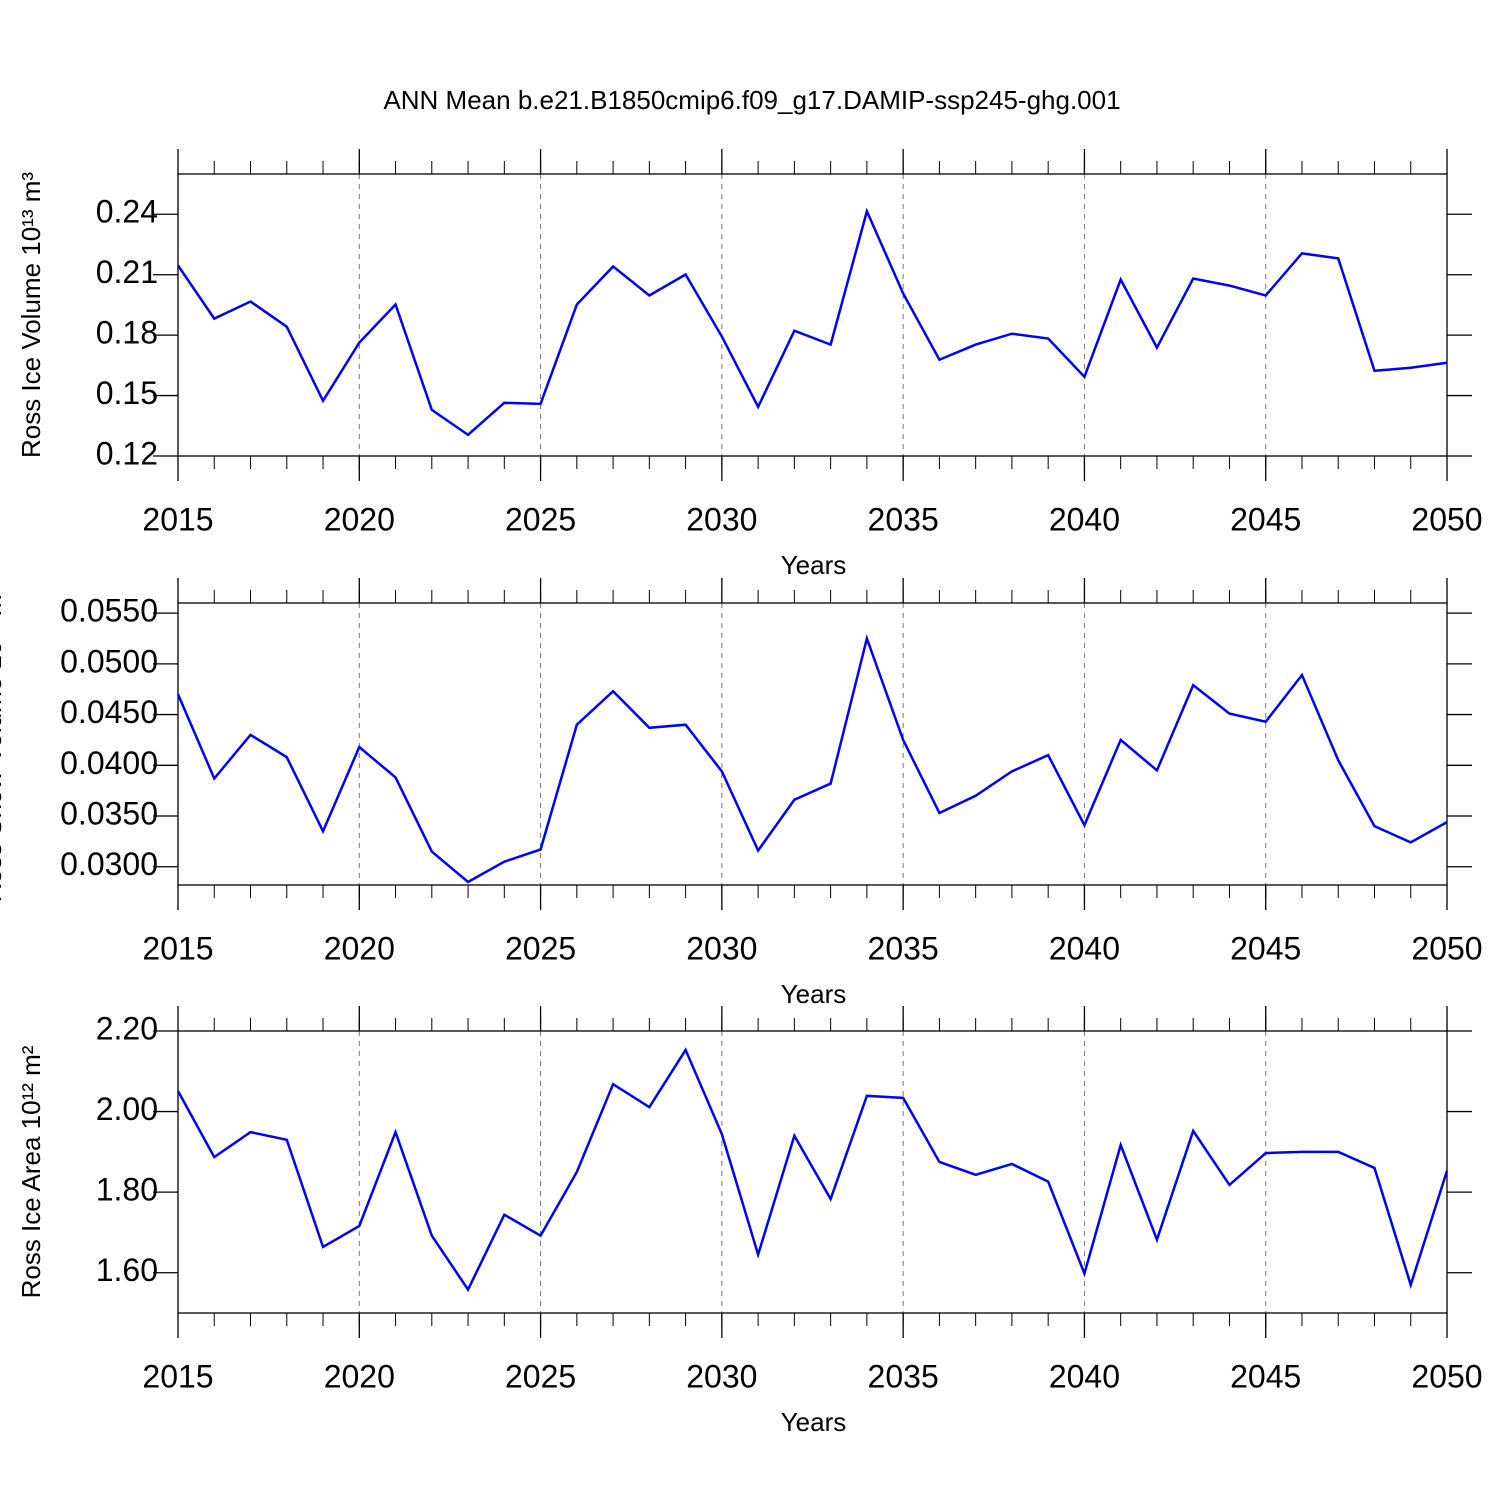  Describe the element at coordinates (127, 393) in the screenshot. I see `y-tick-label: 0.15` at that location.